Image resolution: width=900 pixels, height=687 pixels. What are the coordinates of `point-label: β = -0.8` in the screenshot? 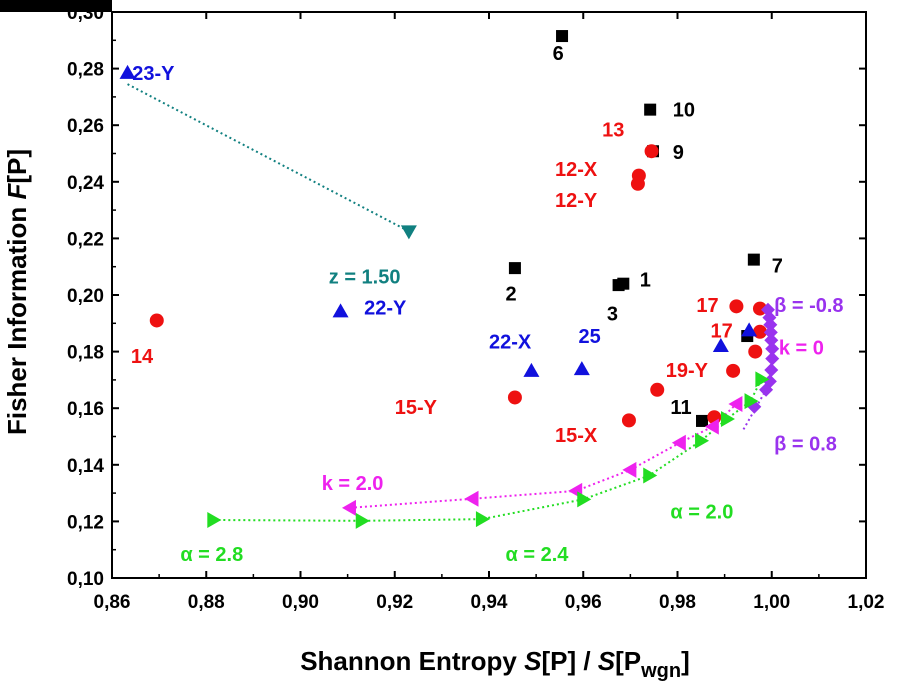 It's located at (808, 306).